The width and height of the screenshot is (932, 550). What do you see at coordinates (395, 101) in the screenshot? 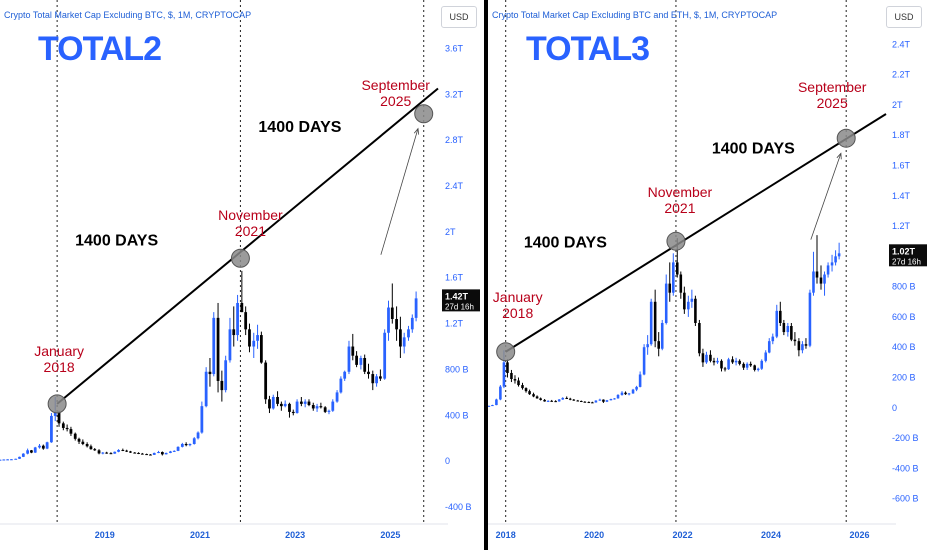
I see `event-label: 2025` at bounding box center [395, 101].